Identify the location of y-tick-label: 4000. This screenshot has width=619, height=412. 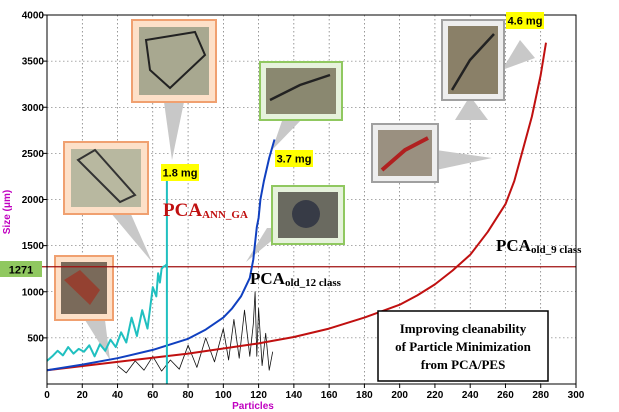
(33, 16).